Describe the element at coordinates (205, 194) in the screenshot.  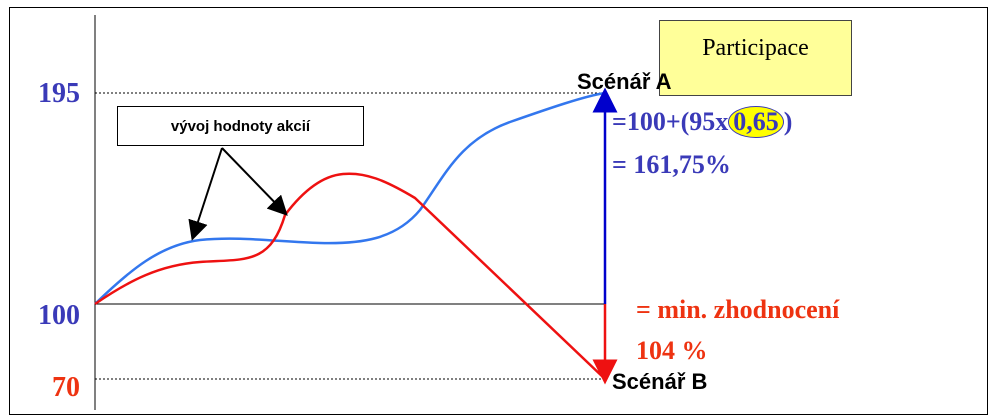
I see `legend-pointer-blue` at that location.